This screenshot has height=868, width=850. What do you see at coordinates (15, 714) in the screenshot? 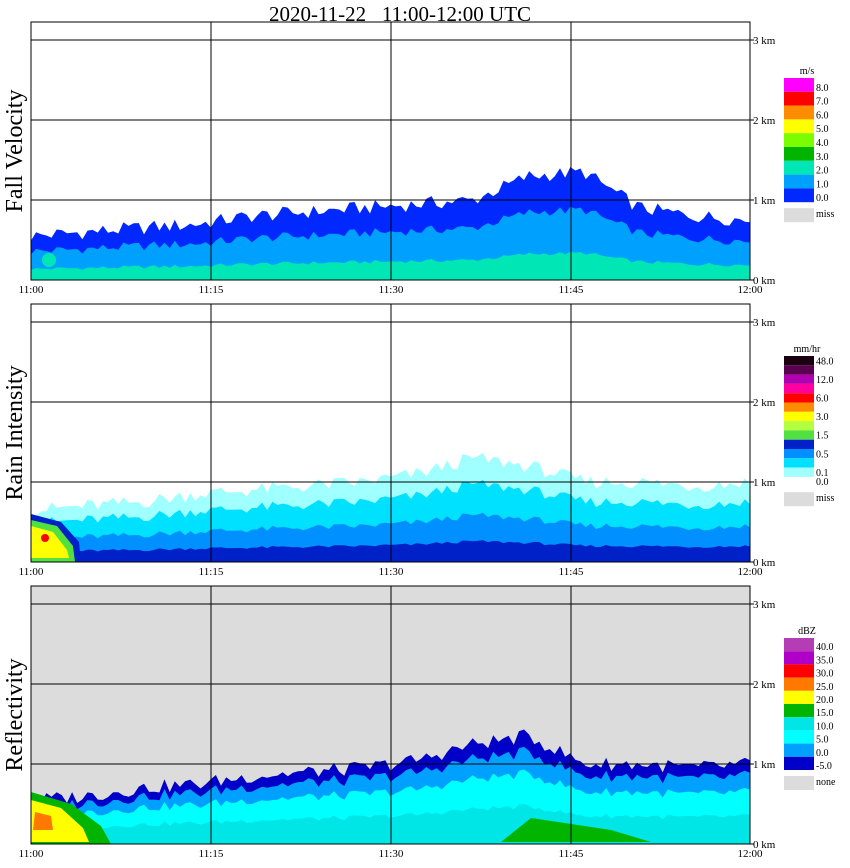
I see `panel-label: Reflectivity` at bounding box center [15, 714].